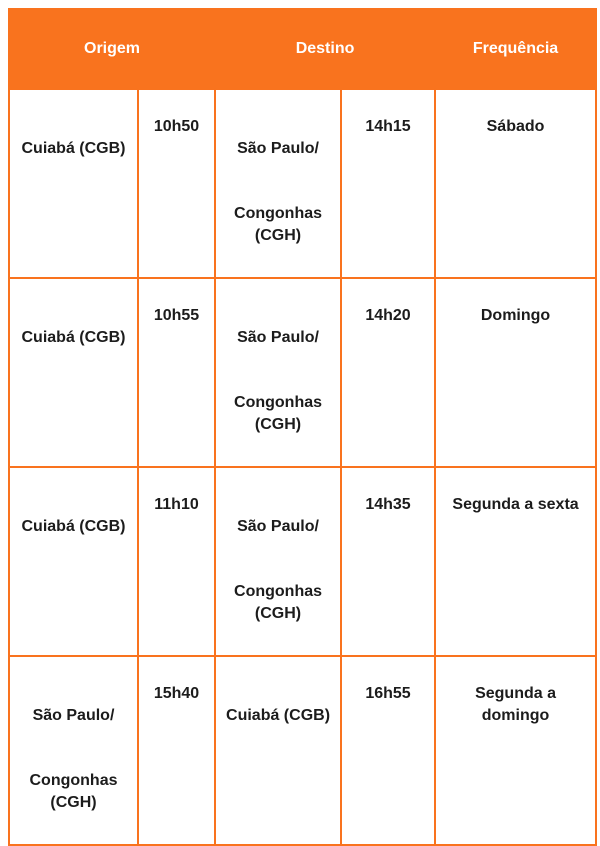 The image size is (600, 846). What do you see at coordinates (516, 372) in the screenshot?
I see `frequency-cell: Domingo` at bounding box center [516, 372].